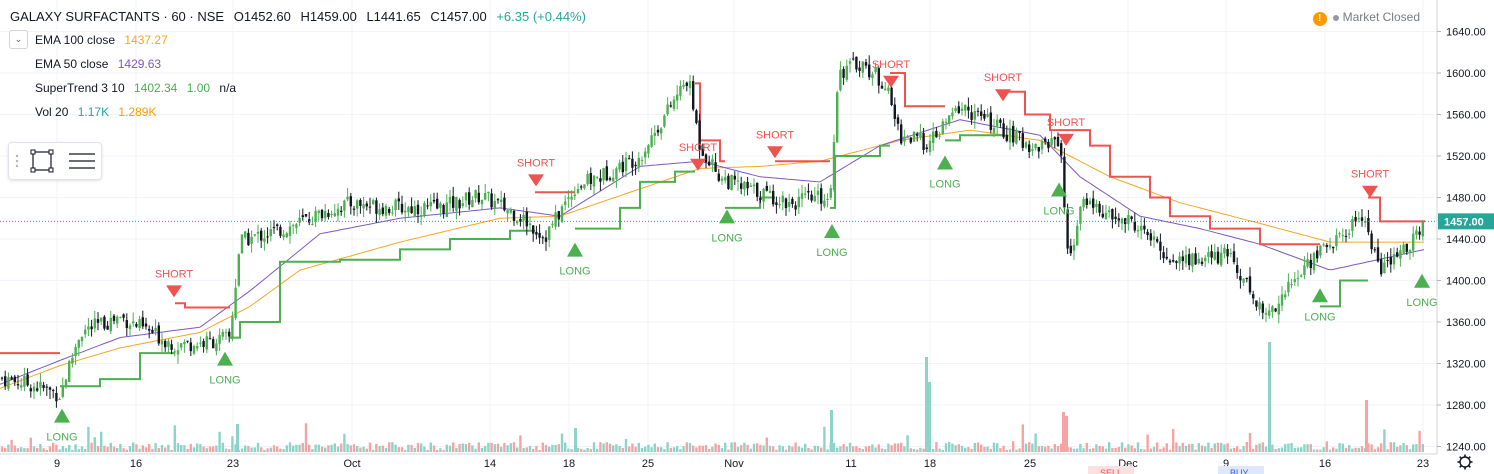 The image size is (1494, 474). What do you see at coordinates (382, 284) in the screenshot?
I see `supertrend-up-segment` at bounding box center [382, 284].